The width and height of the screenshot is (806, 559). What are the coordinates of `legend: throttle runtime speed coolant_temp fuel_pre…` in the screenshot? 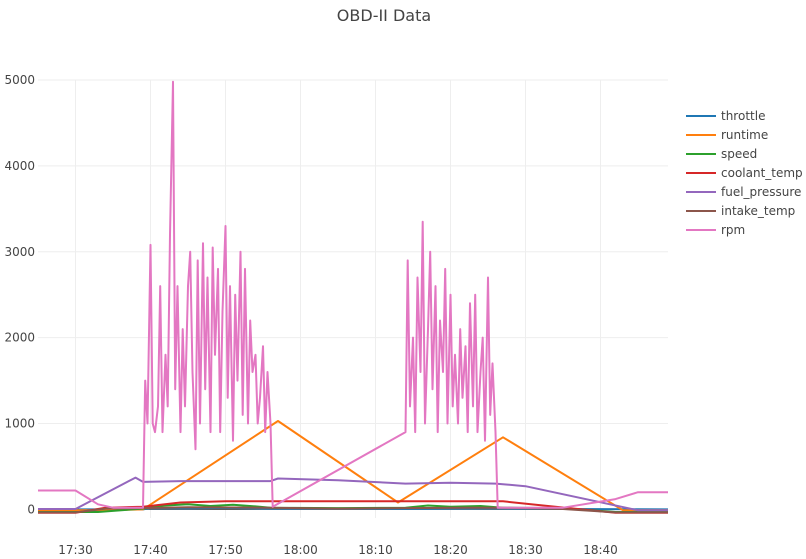 It's located at (744, 173).